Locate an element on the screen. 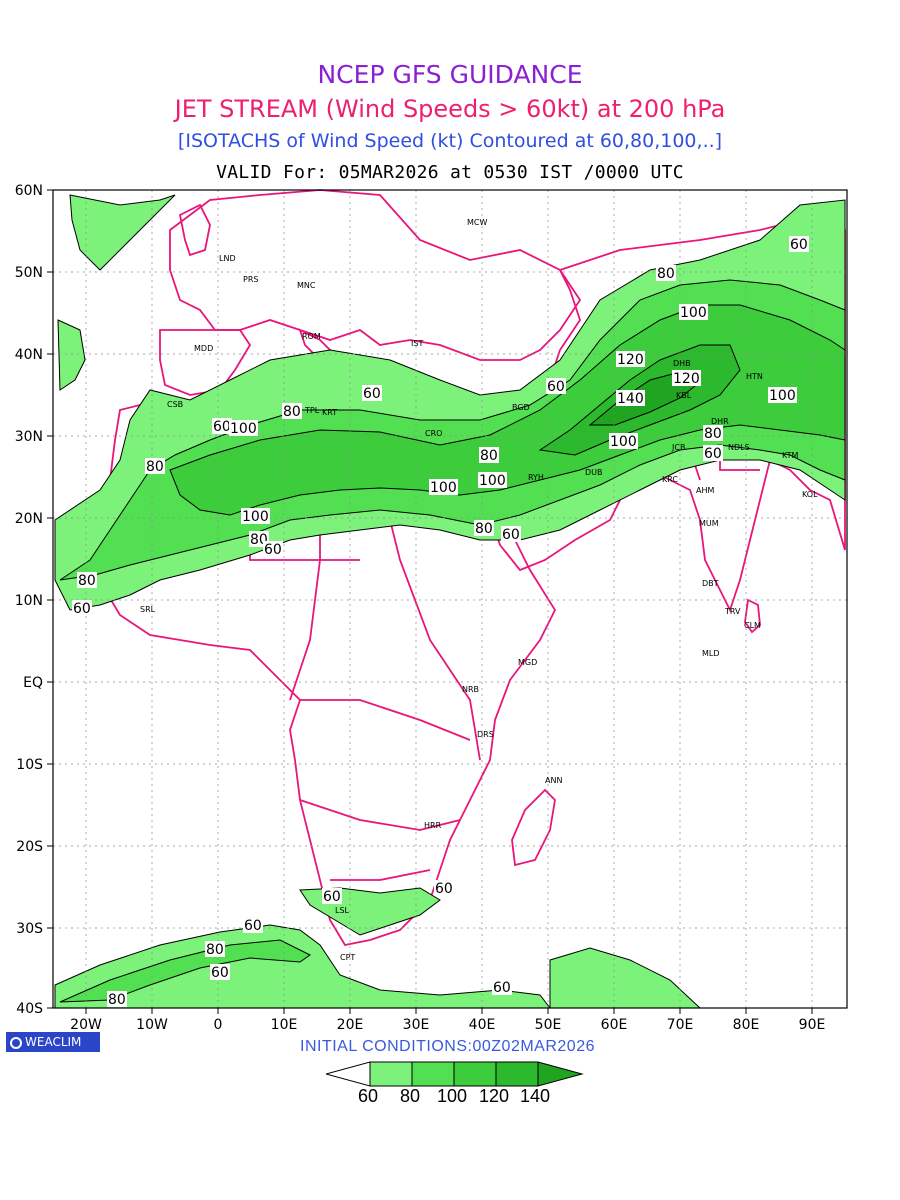 Image resolution: width=900 pixels, height=1200 pixels. legend-label: 60 is located at coordinates (368, 1096).